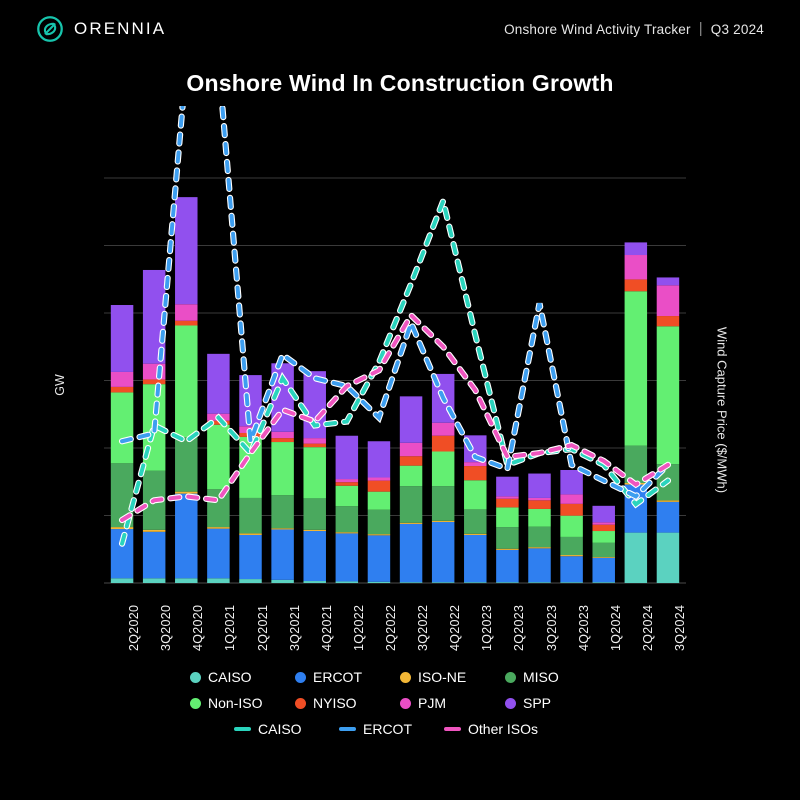 This screenshot has width=800, height=800. I want to click on legend-pjm-bar: PJM, so click(452, 703).